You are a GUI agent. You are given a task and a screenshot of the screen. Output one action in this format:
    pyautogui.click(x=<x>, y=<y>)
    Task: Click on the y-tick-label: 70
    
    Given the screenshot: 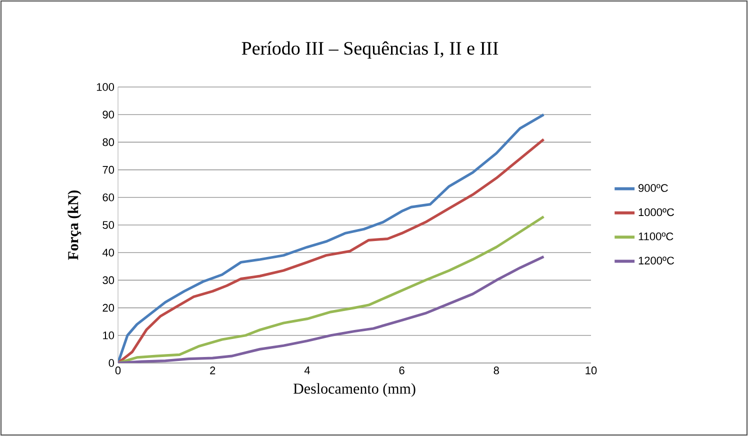 What is the action you would take?
    pyautogui.click(x=108, y=170)
    